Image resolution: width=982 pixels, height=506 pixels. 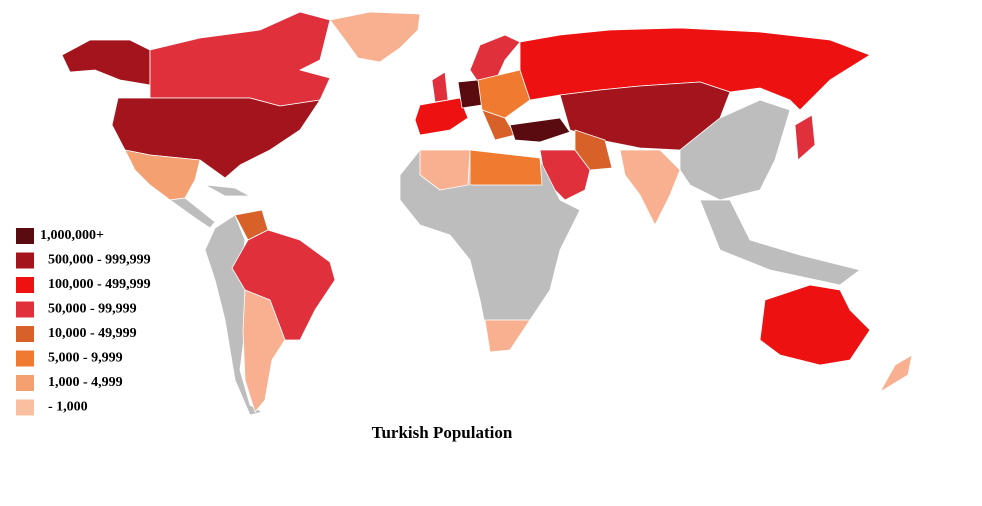 I want to click on china, so click(x=735, y=150).